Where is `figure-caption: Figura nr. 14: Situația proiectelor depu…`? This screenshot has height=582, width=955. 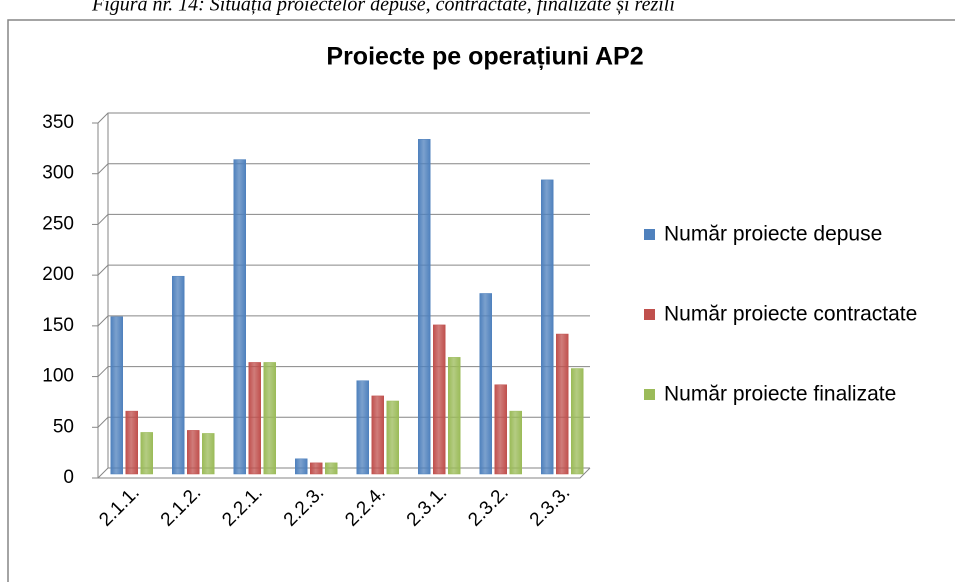 figure-caption: Figura nr. 14: Situația proiectelor depu… is located at coordinates (383, 8).